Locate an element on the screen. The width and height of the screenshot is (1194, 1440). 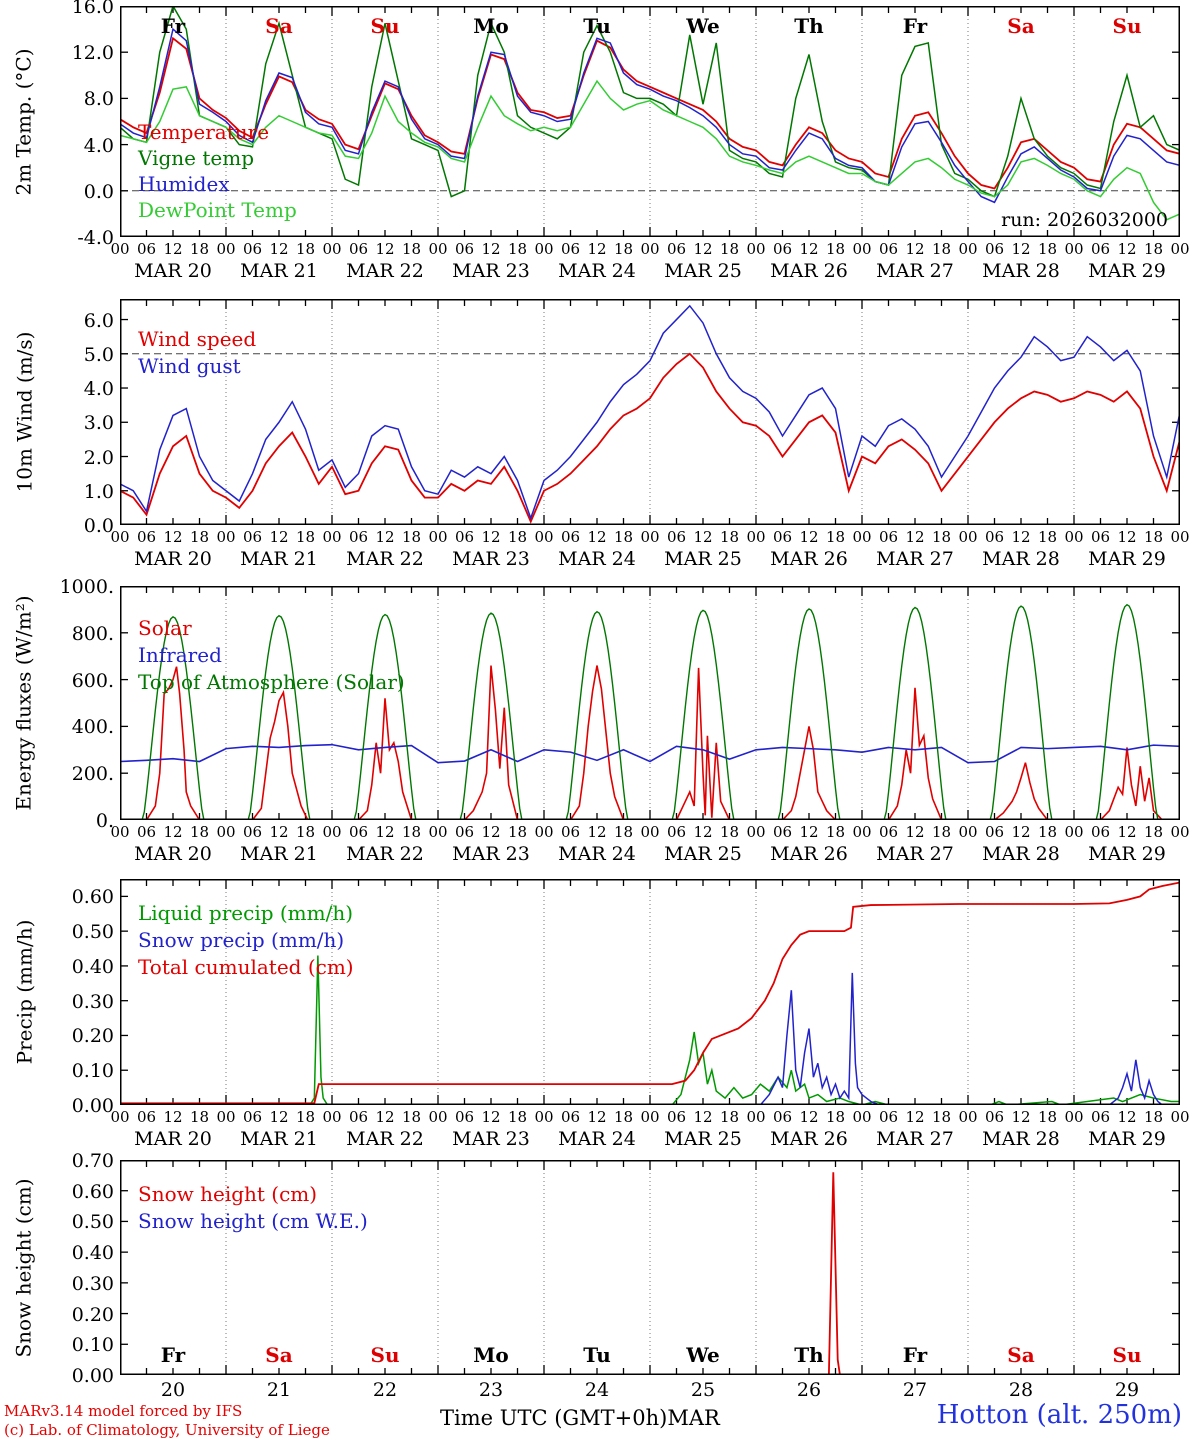
x-day-number: 27 is located at coordinates (915, 1390).